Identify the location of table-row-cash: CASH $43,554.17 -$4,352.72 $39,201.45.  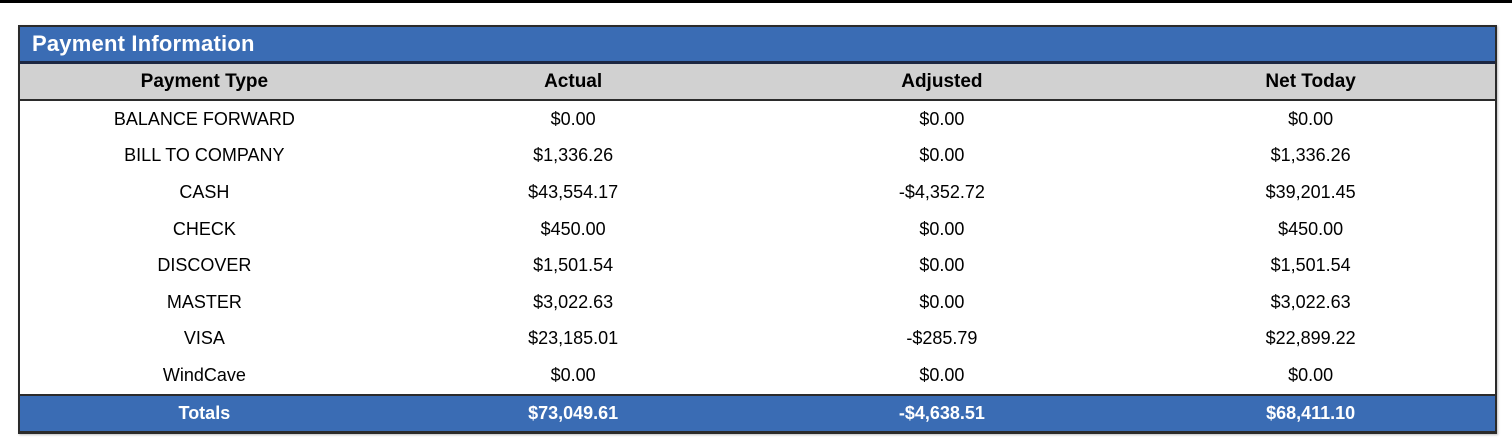
(757, 192).